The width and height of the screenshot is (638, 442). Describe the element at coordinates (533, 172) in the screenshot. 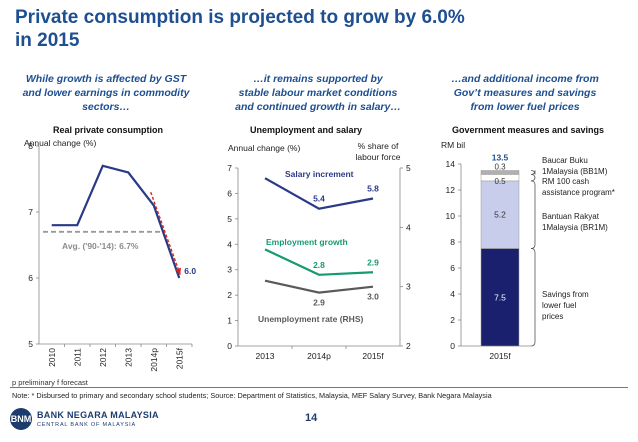

I see `bracket-bb1m` at that location.